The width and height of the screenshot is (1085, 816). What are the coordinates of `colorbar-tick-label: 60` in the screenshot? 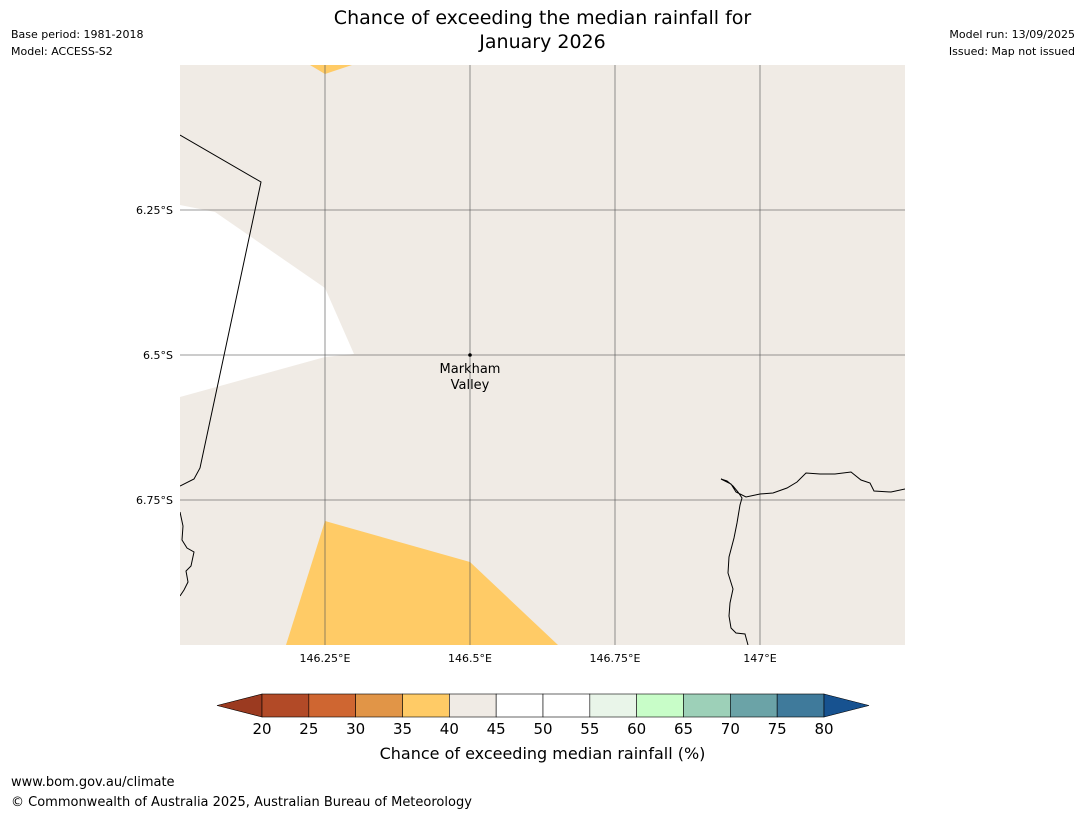 It's located at (636, 729).